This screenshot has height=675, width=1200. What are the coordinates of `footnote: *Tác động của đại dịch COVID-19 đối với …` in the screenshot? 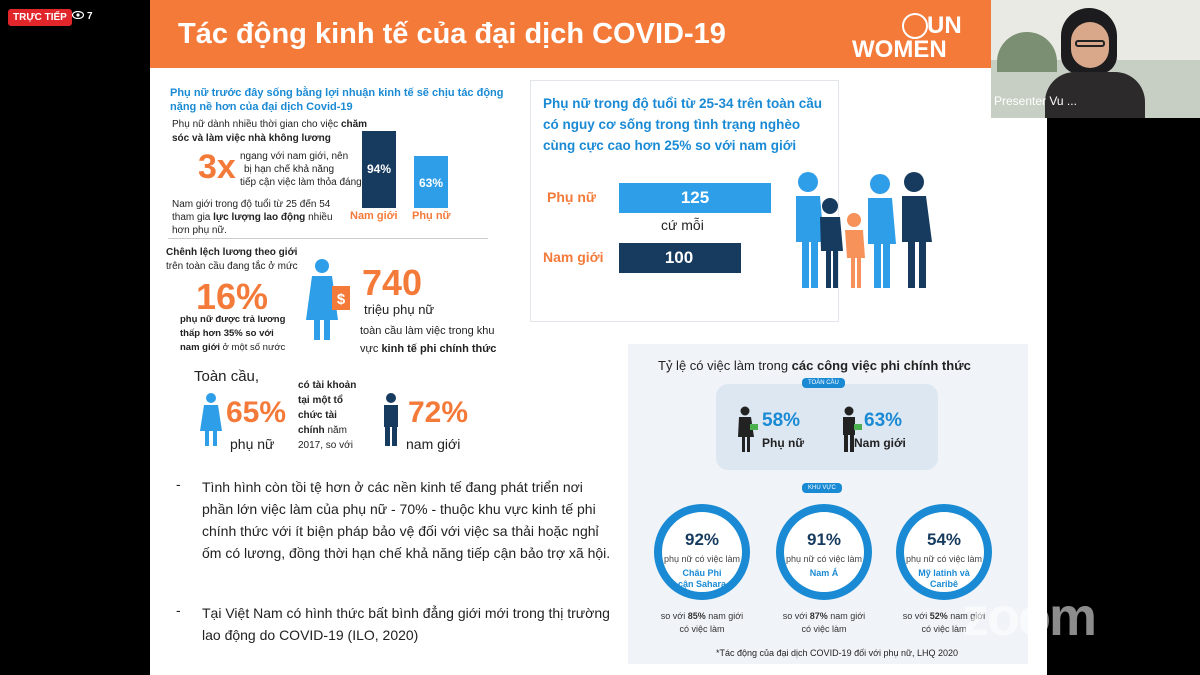 It's located at (837, 653).